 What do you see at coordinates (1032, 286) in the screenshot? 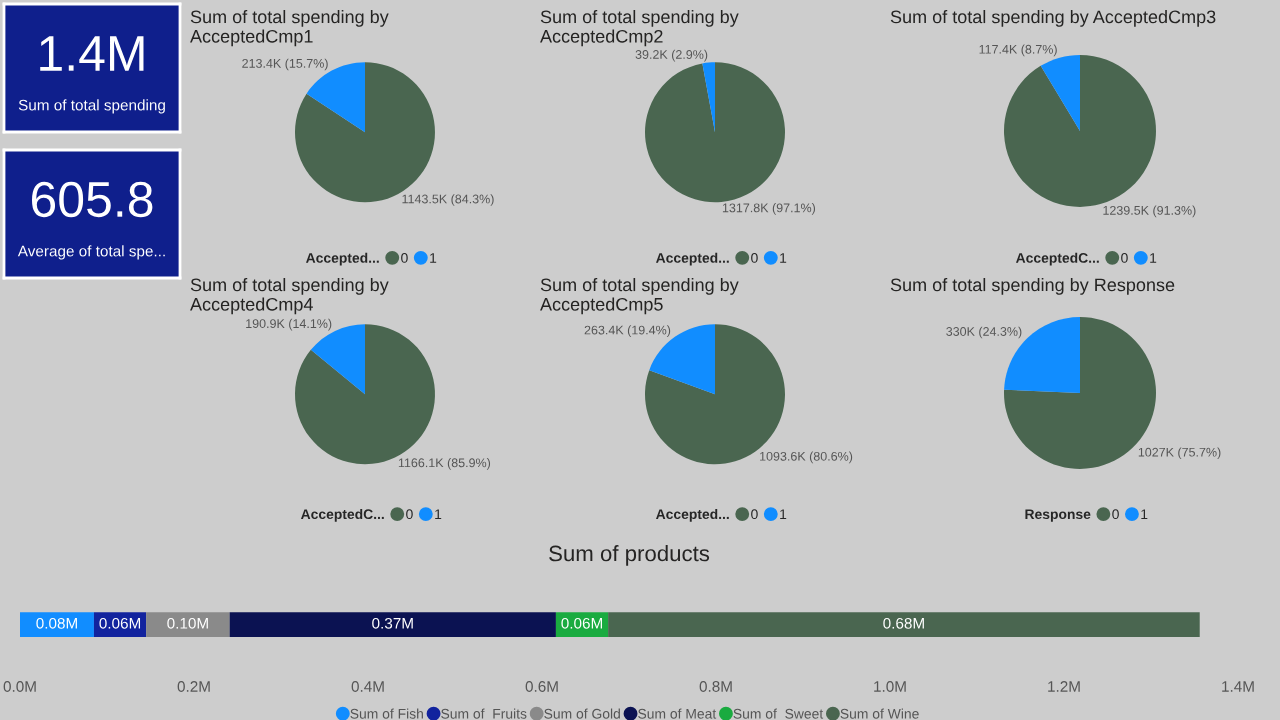
I see `chart-title: Sum of total spending by Response` at bounding box center [1032, 286].